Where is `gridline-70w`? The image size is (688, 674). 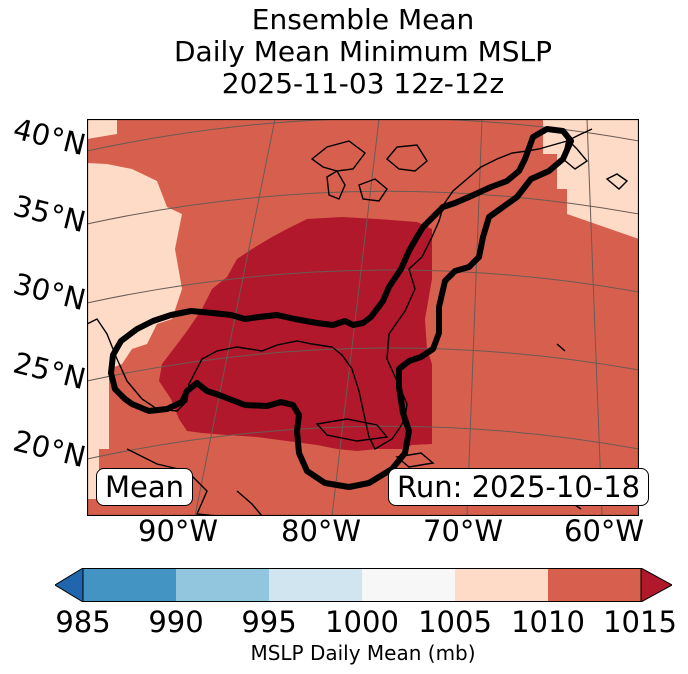
gridline-70w is located at coordinates (474, 317).